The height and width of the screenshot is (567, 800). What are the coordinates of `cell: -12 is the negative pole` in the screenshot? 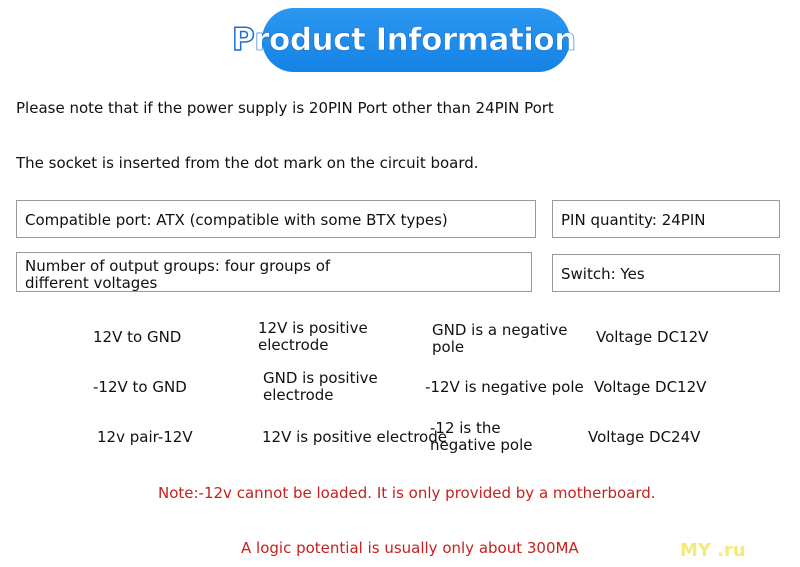 It's located at (481, 436).